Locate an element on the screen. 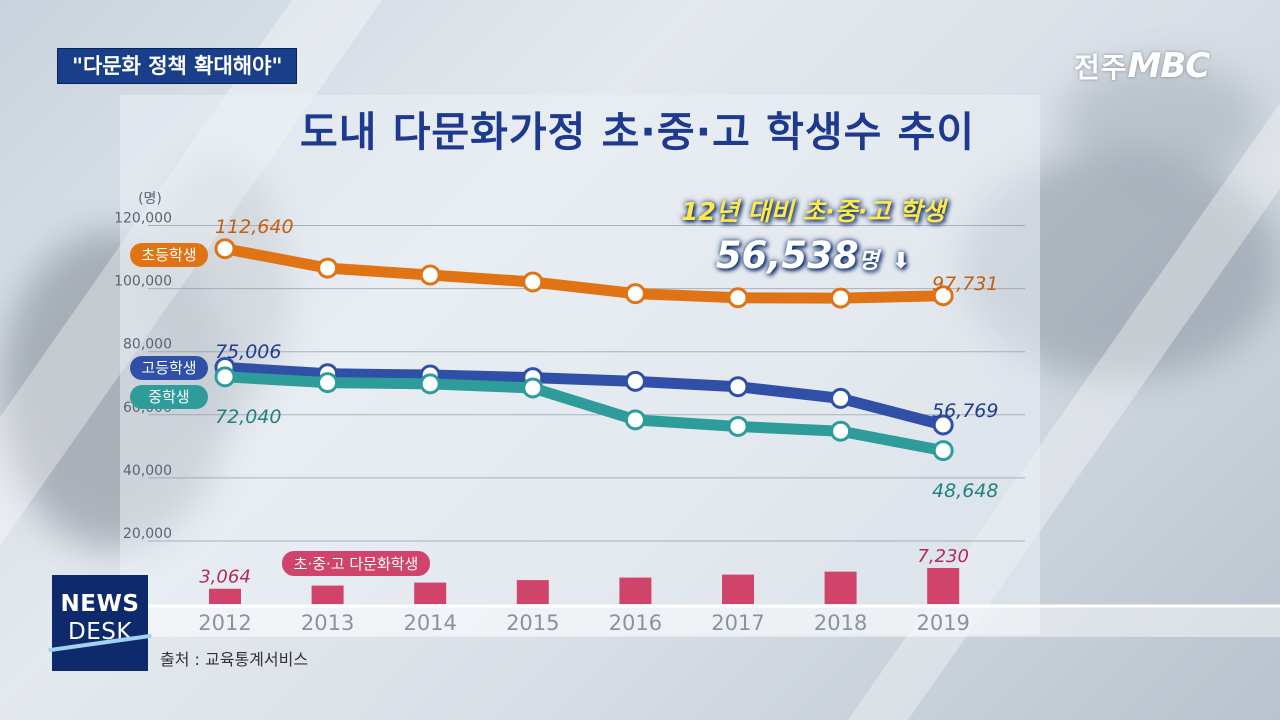 Image resolution: width=1280 pixels, height=720 pixels. bar-value-label: 3,064 is located at coordinates (225, 577).